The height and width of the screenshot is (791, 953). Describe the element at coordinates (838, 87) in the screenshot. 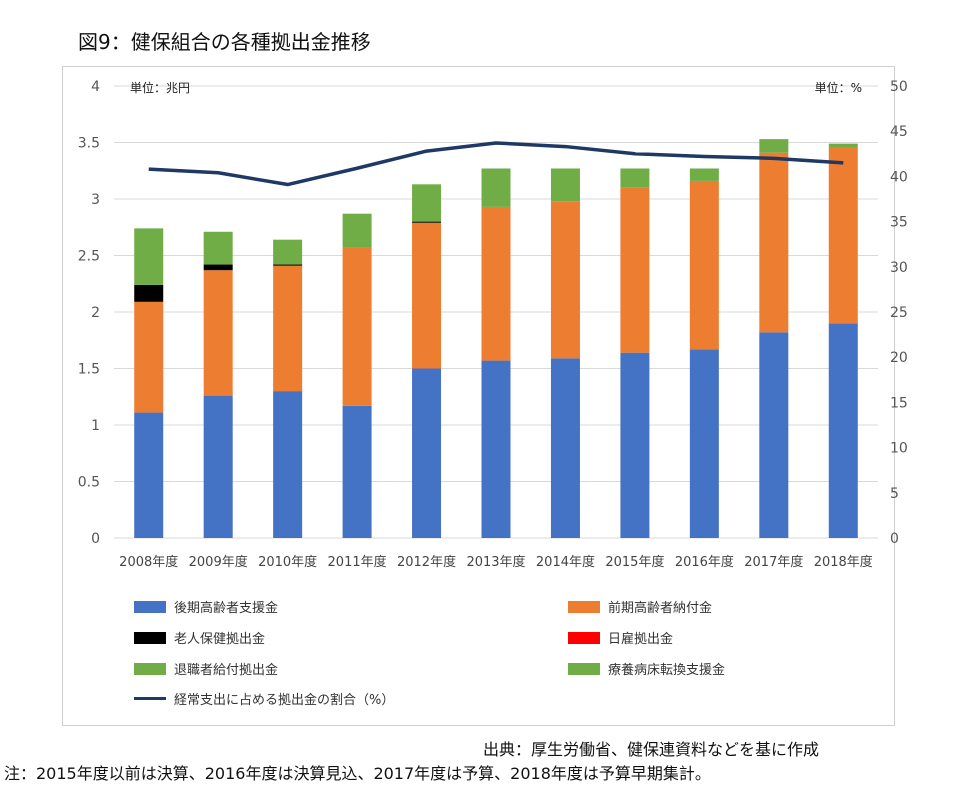

I see `right-unit-label: 単位：%` at that location.